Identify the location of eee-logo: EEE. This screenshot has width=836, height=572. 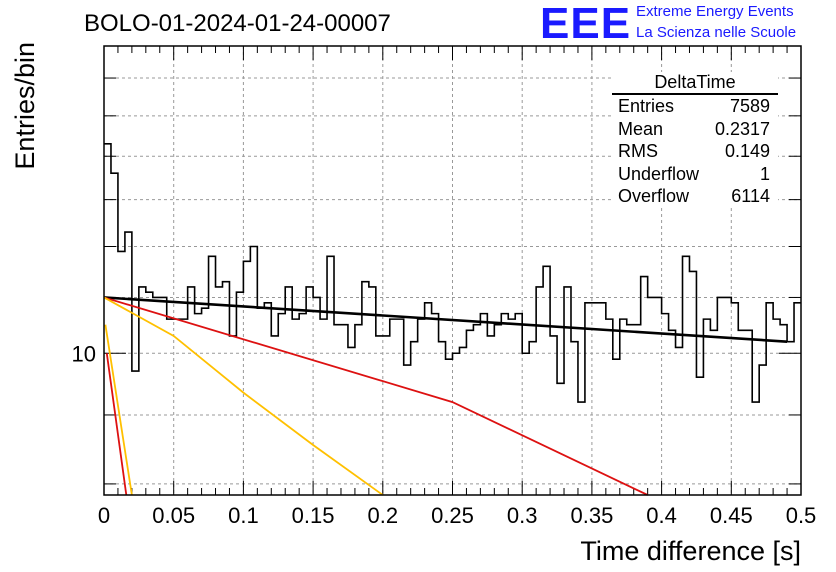
(586, 24).